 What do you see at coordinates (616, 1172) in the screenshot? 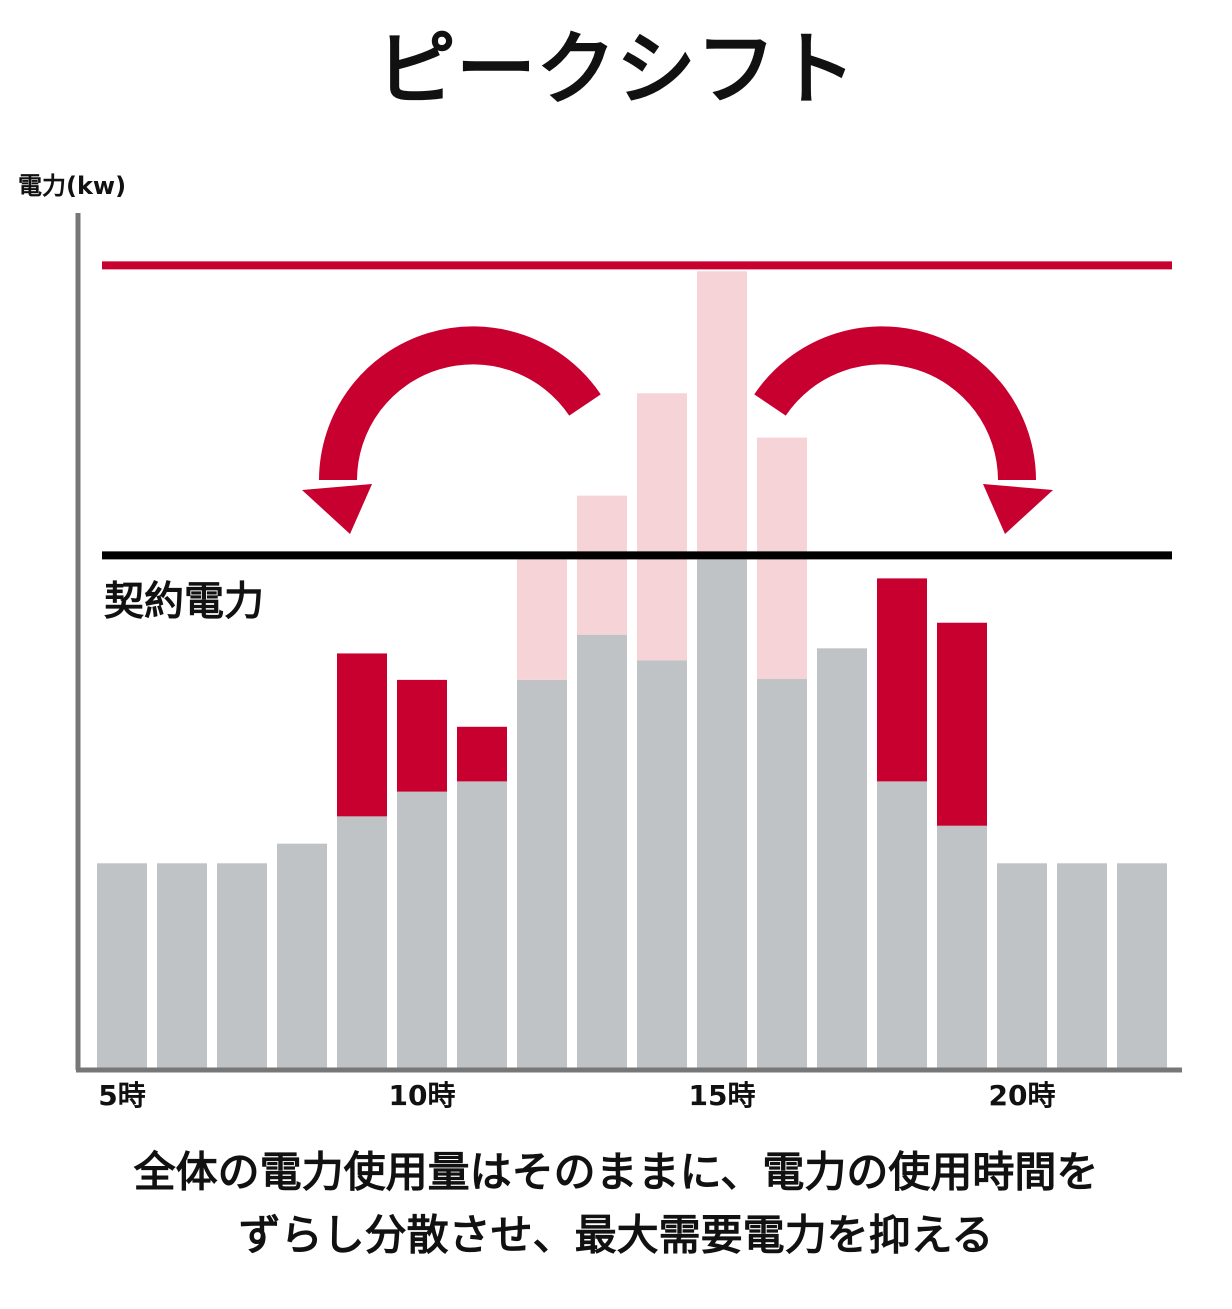
I see `caption: 全体の電力使用量はそのままに、電力の使用時間を` at bounding box center [616, 1172].